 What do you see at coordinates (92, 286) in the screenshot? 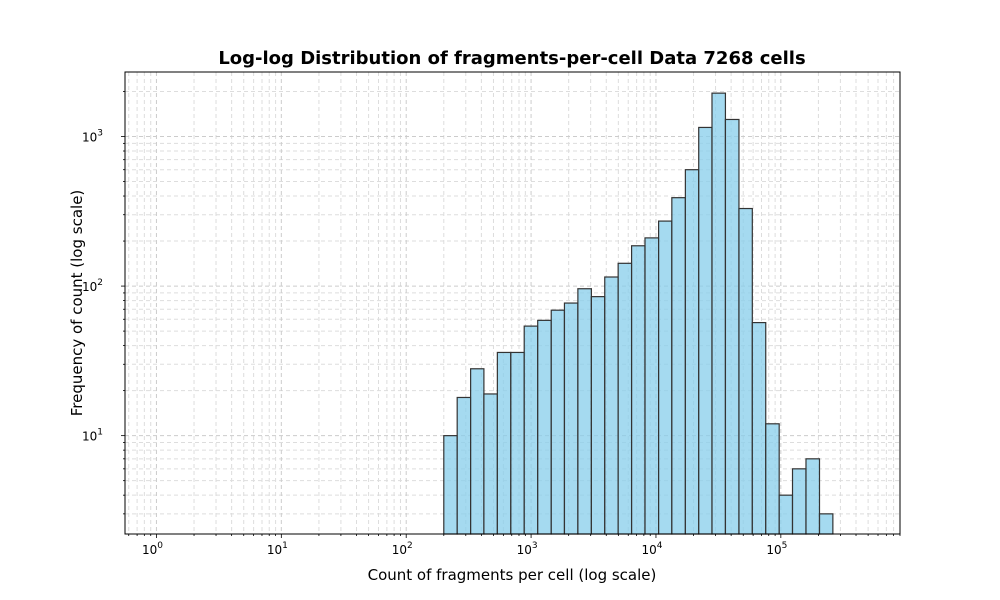
I see `y-tick-label: 10²` at bounding box center [92, 286].